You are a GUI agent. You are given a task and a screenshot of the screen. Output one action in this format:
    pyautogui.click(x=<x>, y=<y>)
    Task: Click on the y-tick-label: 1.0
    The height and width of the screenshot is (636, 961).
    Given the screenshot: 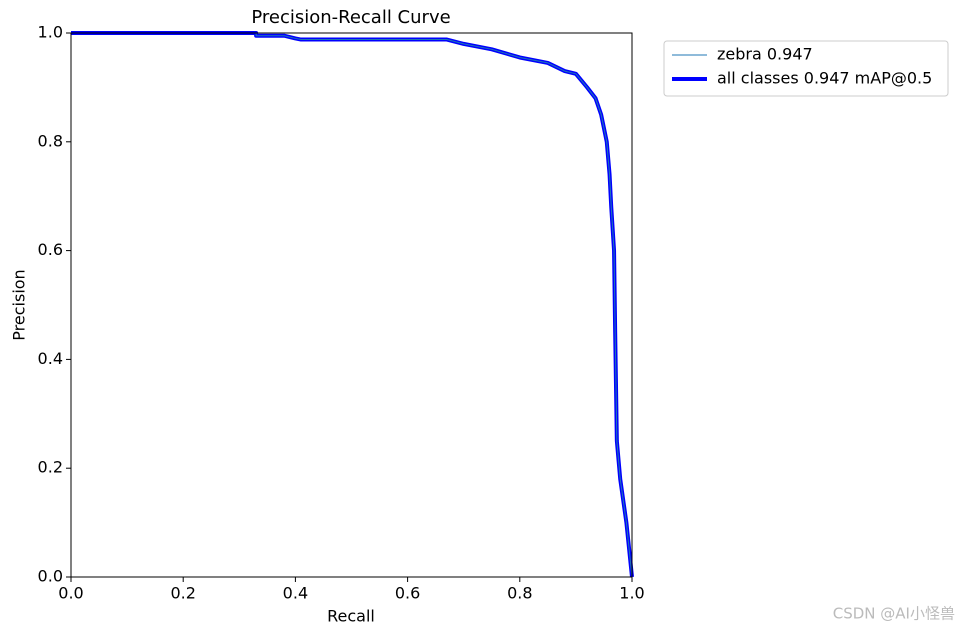 What is the action you would take?
    pyautogui.click(x=50, y=32)
    